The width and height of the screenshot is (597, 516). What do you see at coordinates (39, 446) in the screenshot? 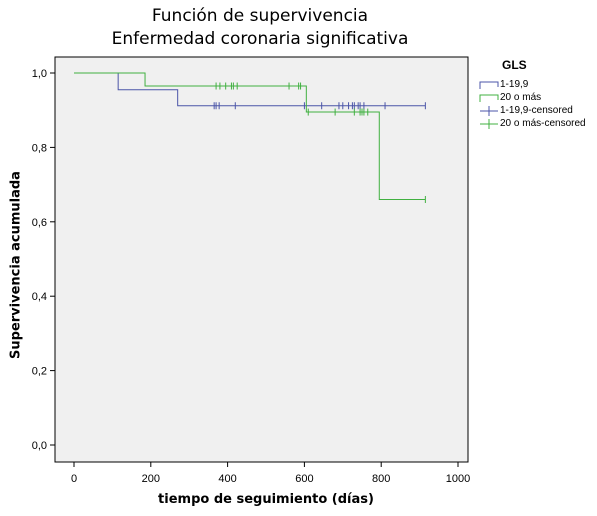
I see `y-tick-label: 0,0` at bounding box center [39, 446].